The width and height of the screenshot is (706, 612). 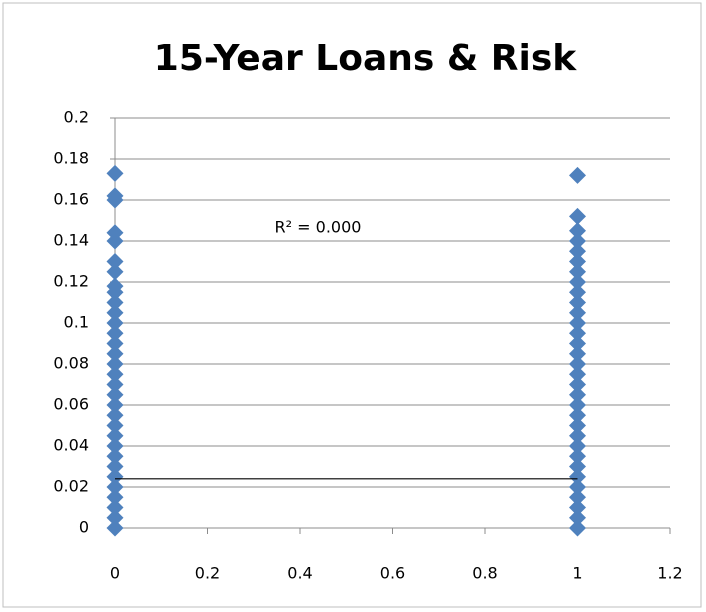 I want to click on y-tick-label: 0.18, so click(x=71, y=158).